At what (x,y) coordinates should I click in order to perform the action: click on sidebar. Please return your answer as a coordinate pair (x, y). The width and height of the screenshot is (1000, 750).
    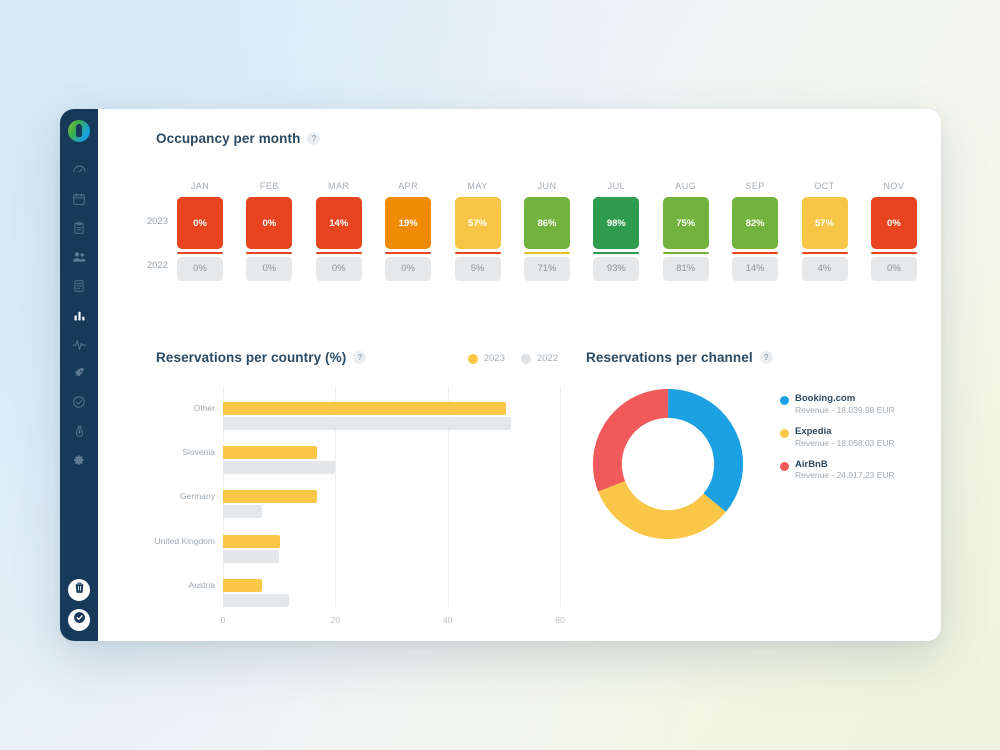
    Looking at the image, I should click on (79, 375).